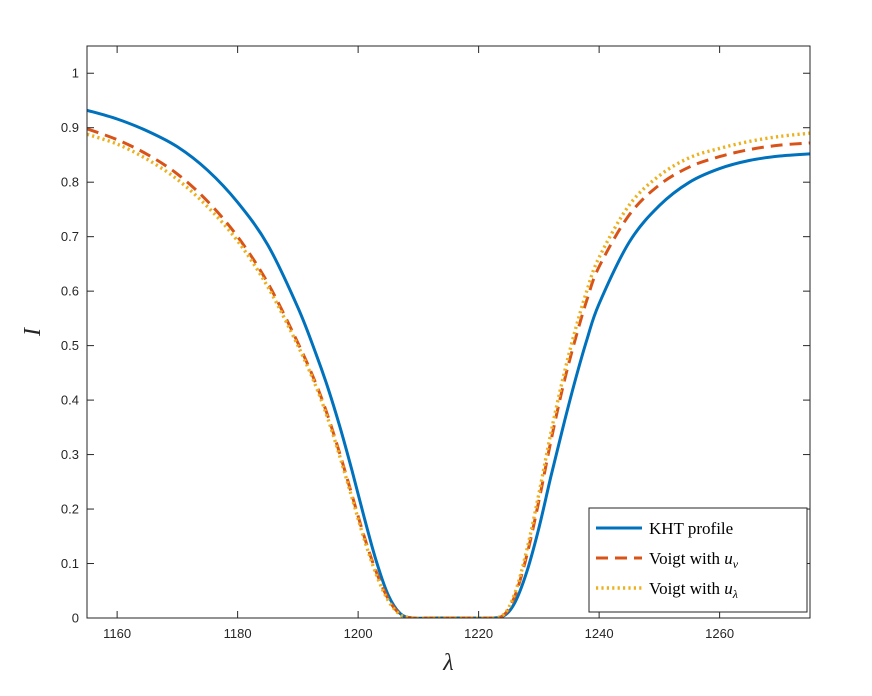 The width and height of the screenshot is (872, 696). Describe the element at coordinates (447, 663) in the screenshot. I see `x-axis-label: λ` at that location.